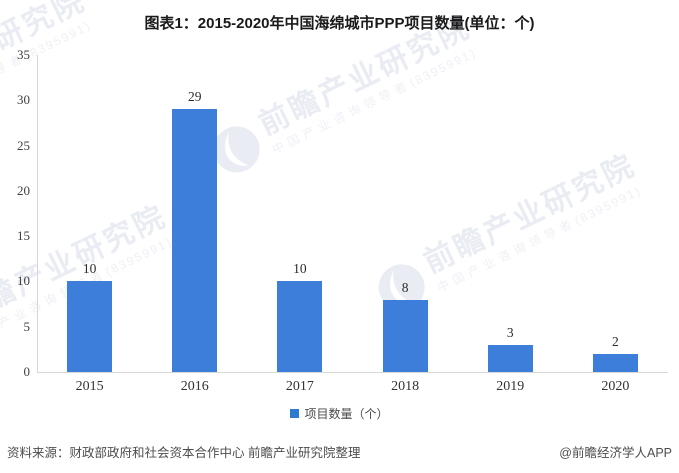 The image size is (679, 473). Describe the element at coordinates (27, 326) in the screenshot. I see `y-axis-tick-label: 5` at that location.